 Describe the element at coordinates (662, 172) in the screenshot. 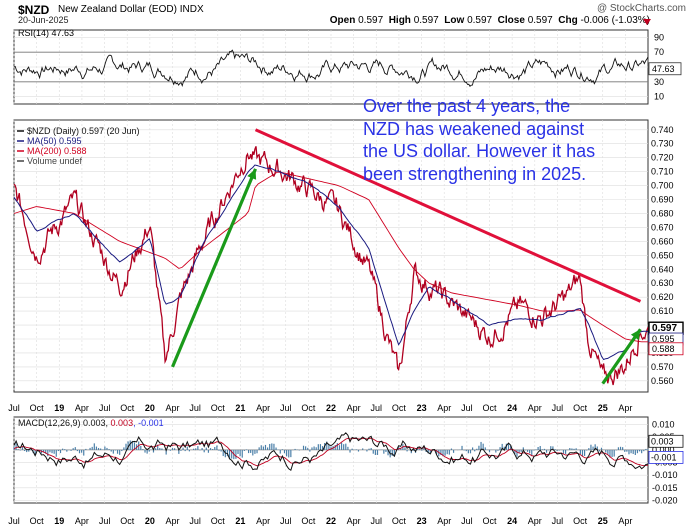

I see `y-tick-label: 0.710` at that location.